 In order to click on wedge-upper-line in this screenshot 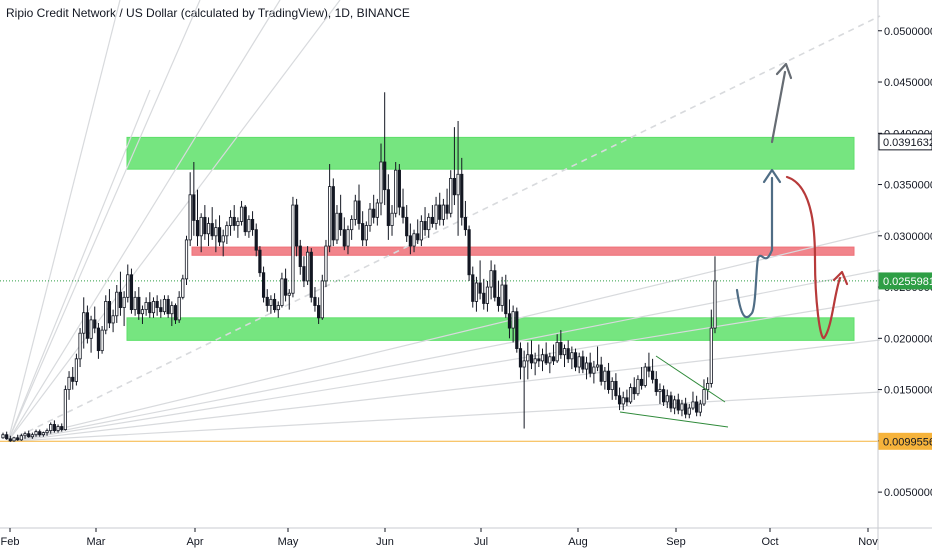, I will do `click(690, 379)`.